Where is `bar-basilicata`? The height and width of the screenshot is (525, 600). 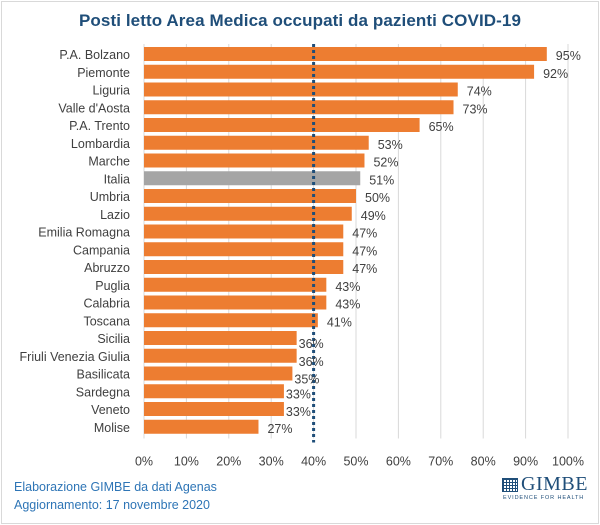
bar-basilicata is located at coordinates (218, 373).